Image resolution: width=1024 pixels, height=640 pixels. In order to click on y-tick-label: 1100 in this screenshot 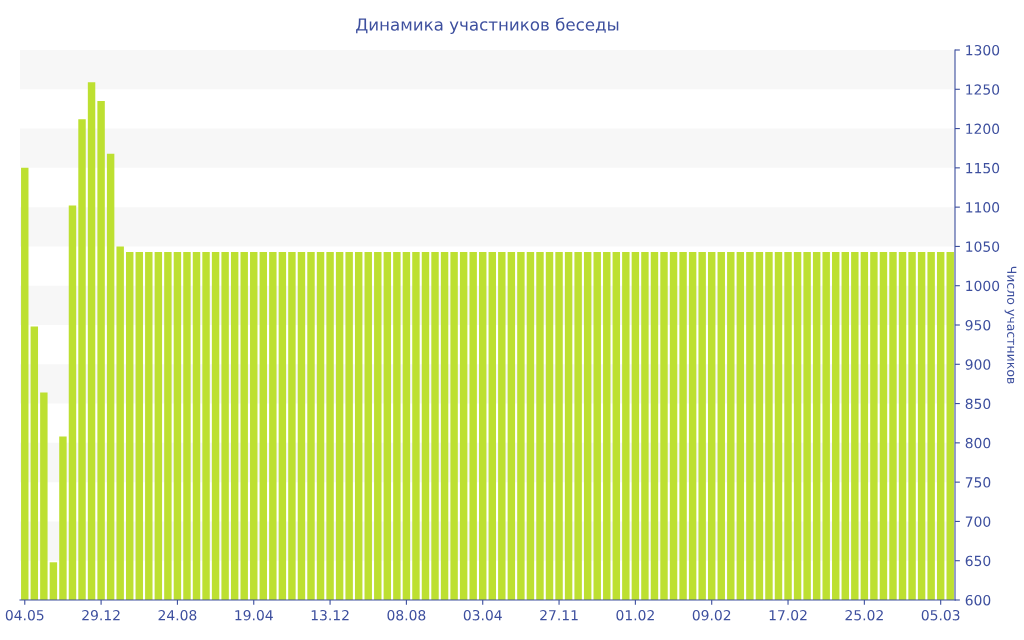, I will do `click(983, 207)`.